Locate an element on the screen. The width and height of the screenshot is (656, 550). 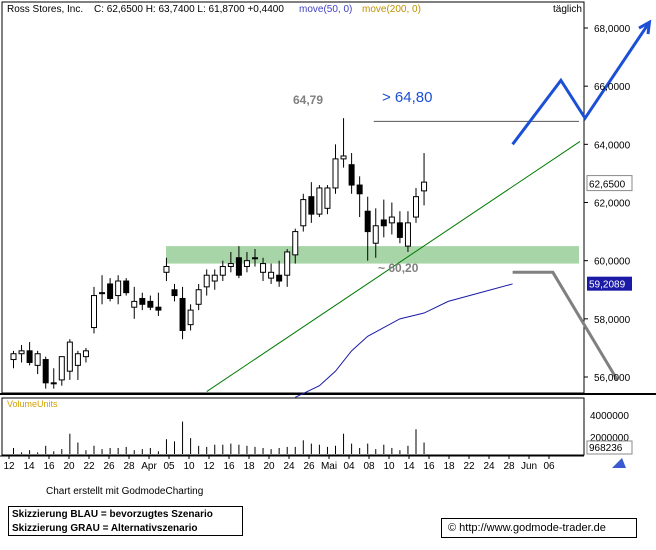
scenario-blue-line is located at coordinates (581, 83).